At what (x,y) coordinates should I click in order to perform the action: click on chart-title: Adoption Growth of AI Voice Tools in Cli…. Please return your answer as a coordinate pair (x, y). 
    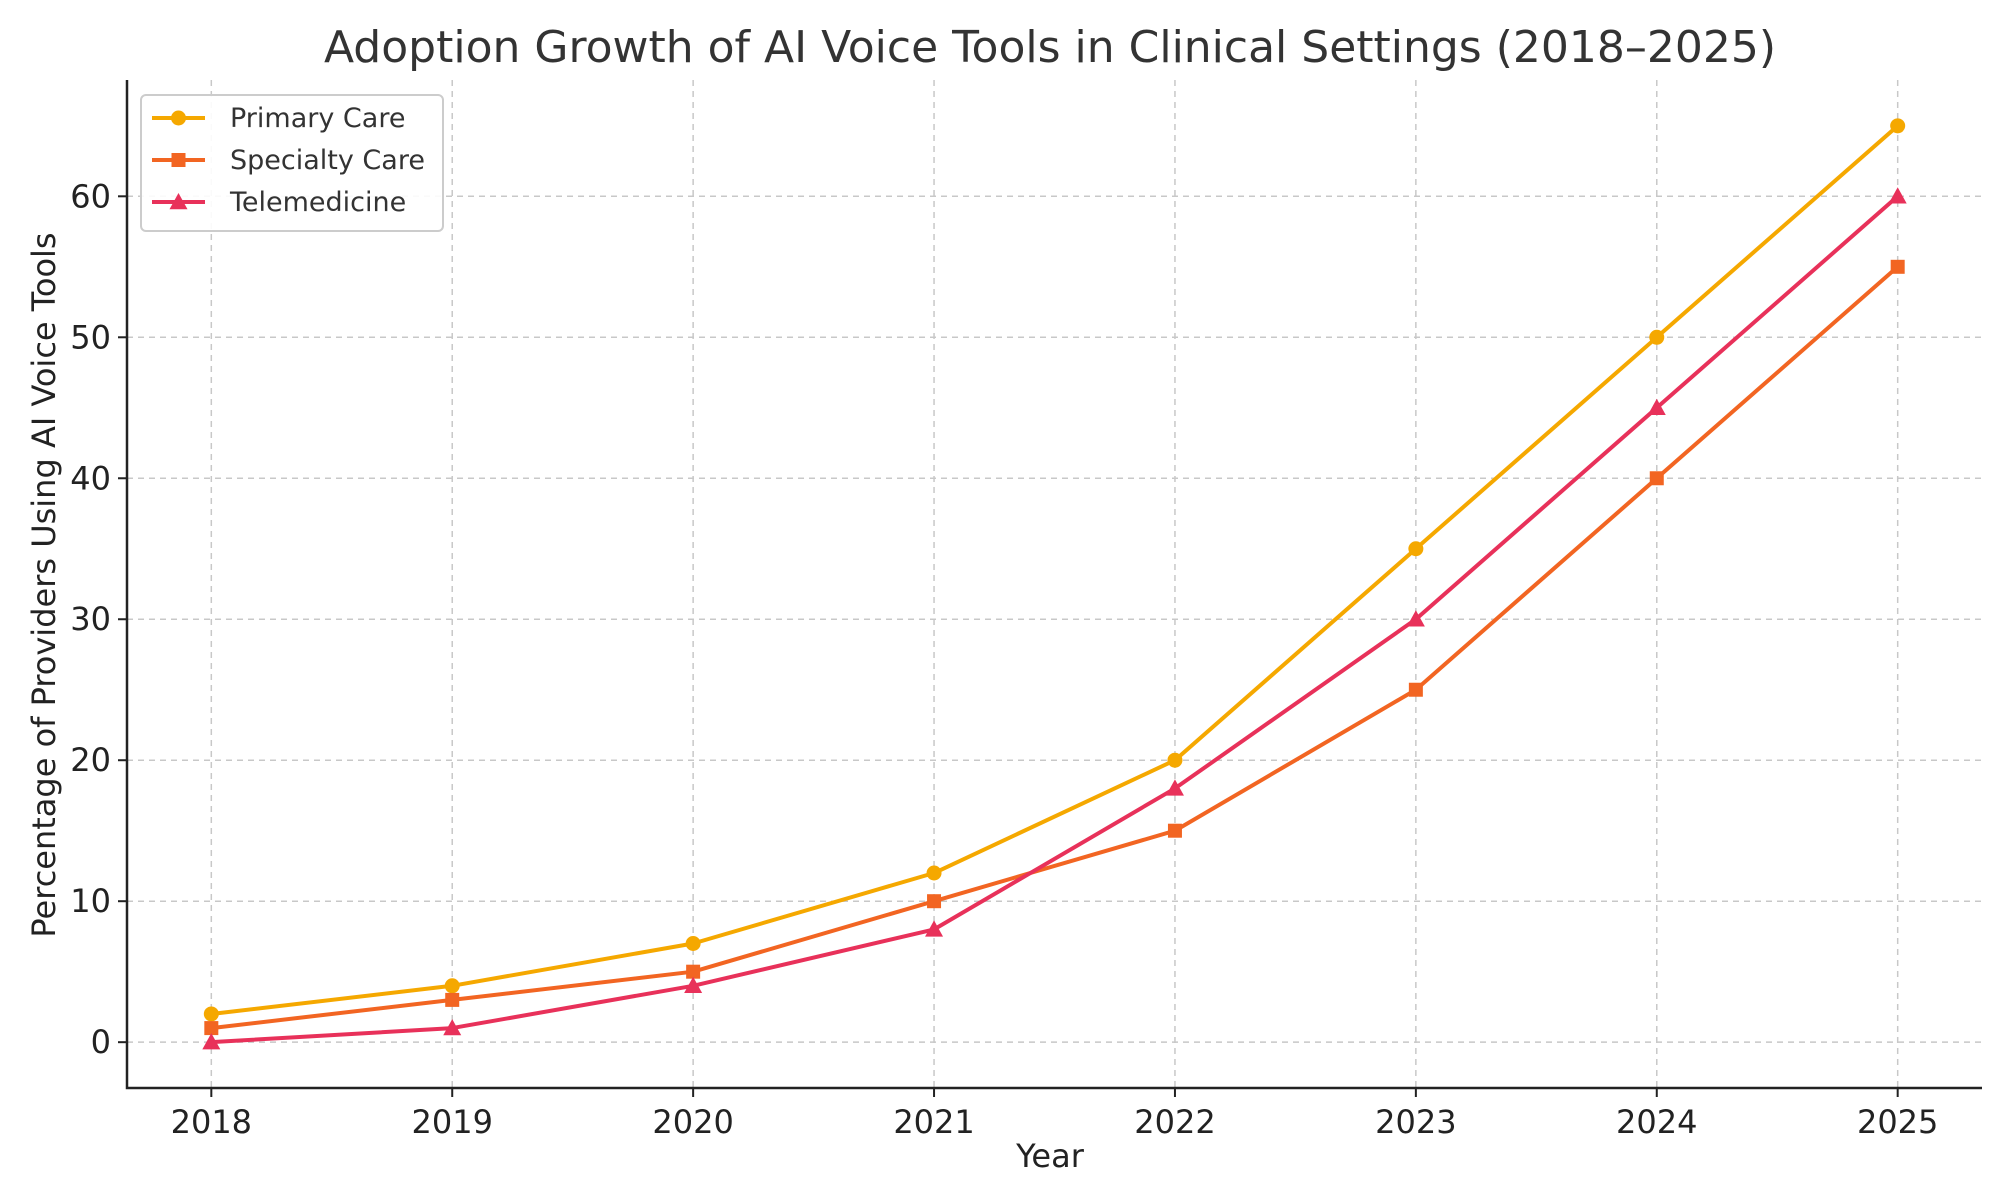
    Looking at the image, I should click on (1050, 47).